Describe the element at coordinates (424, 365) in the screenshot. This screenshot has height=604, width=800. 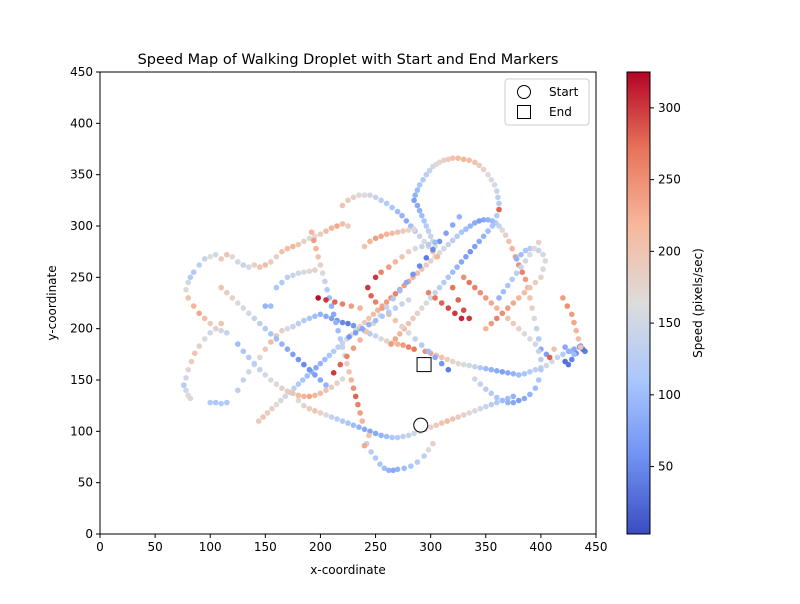
I see `end-marker` at that location.